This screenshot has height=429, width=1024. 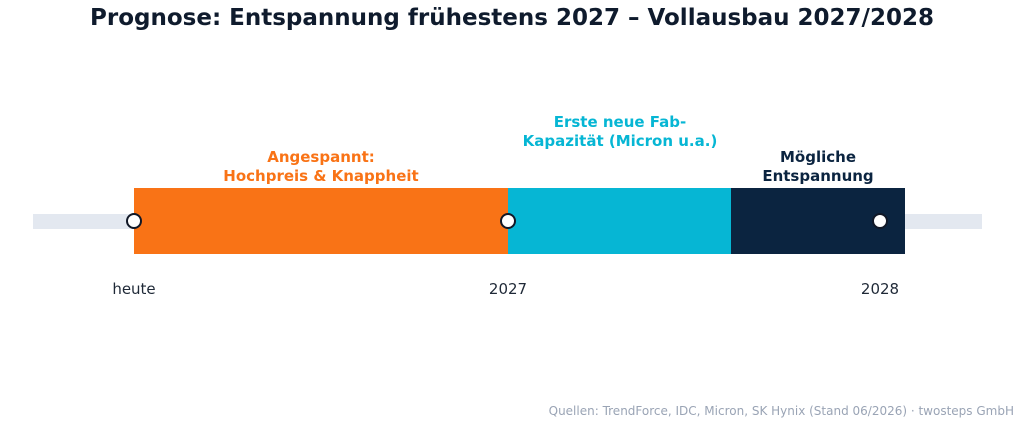 I want to click on tick-label-today: heute, so click(x=134, y=289).